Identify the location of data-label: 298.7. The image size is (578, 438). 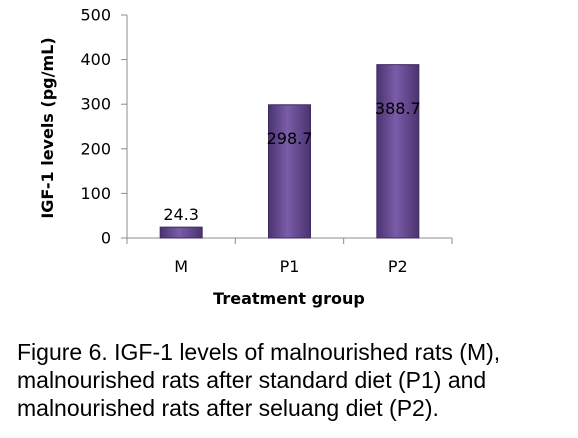
(290, 138).